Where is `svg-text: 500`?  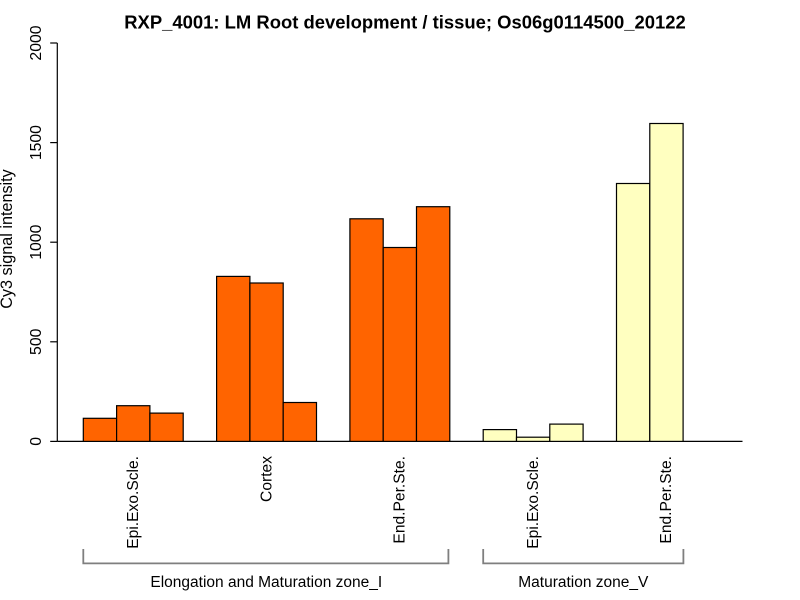 svg-text: 500 is located at coordinates (36, 341).